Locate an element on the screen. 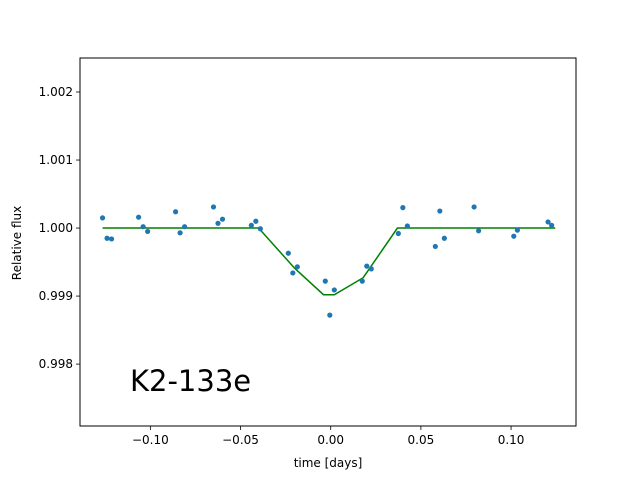  x-tick-label: 0.05 is located at coordinates (421, 440).